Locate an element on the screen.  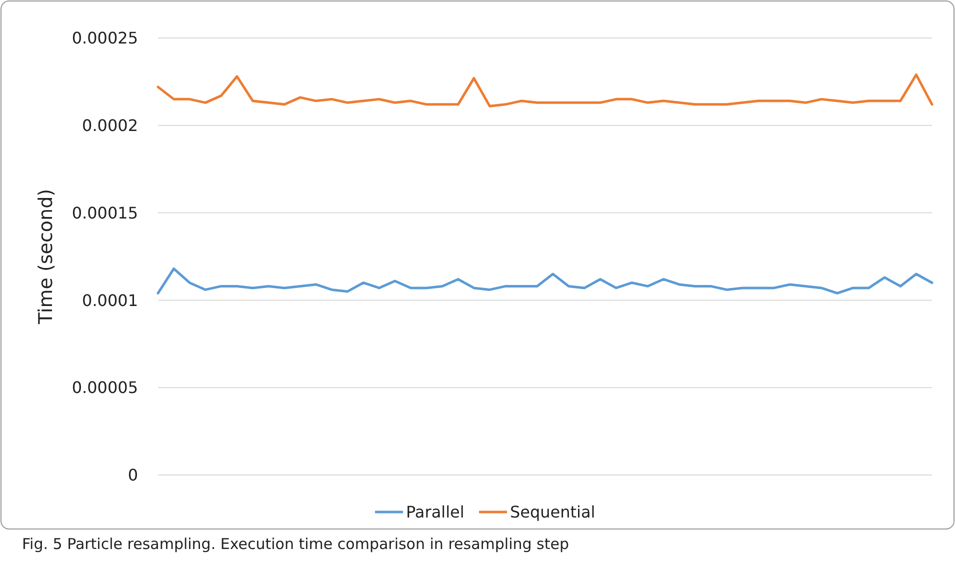
legend-label: Parallel is located at coordinates (435, 512).